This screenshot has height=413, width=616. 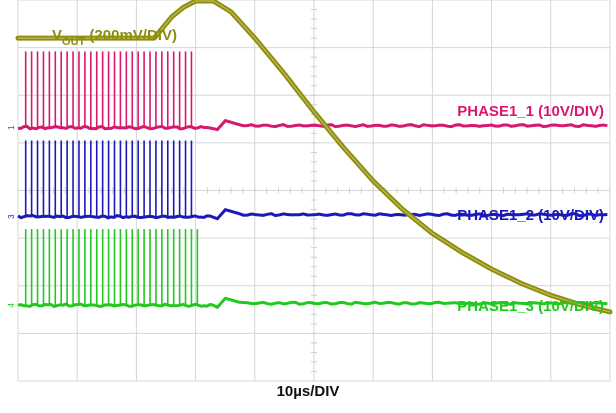 I want to click on series-label-phase1-1: PHASE1_1 (10V/DIV), so click(x=530, y=111).